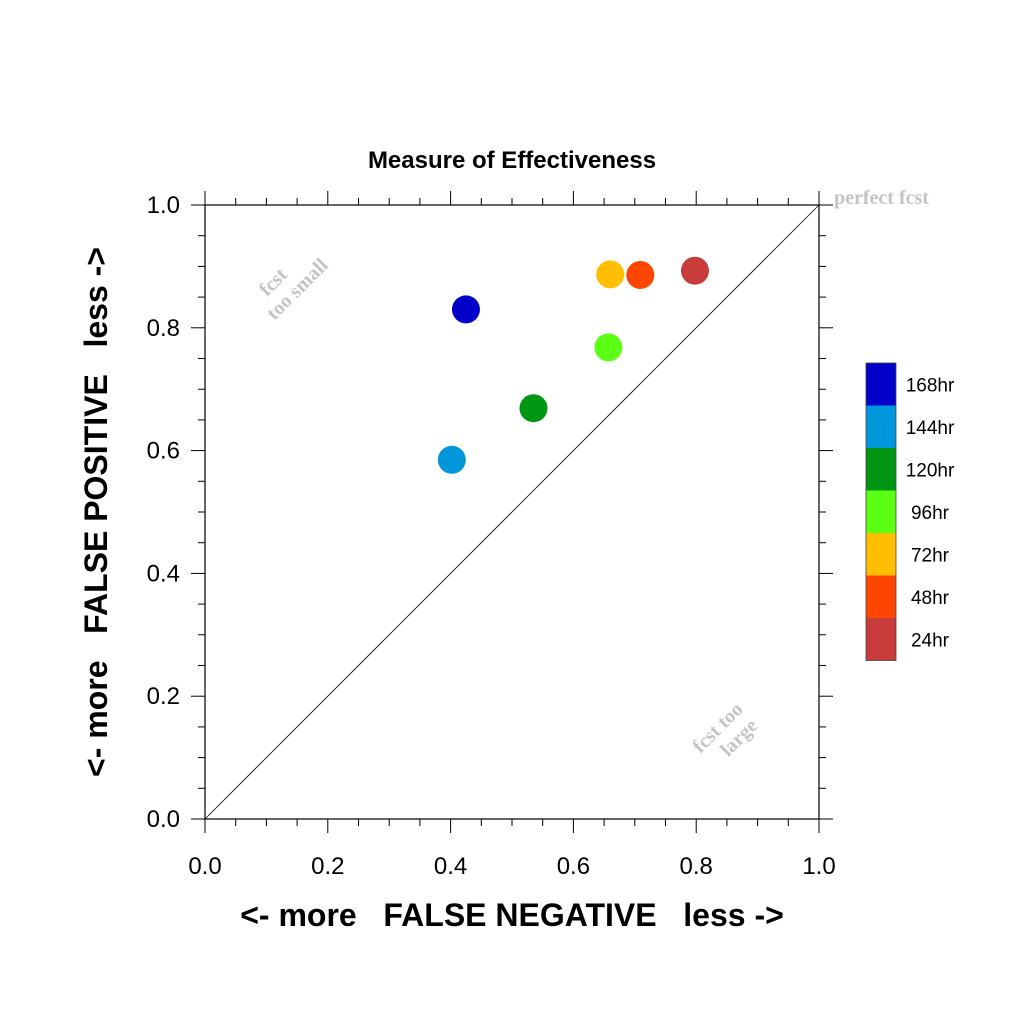  I want to click on legend-label-72hr: 72hr, so click(930, 555).